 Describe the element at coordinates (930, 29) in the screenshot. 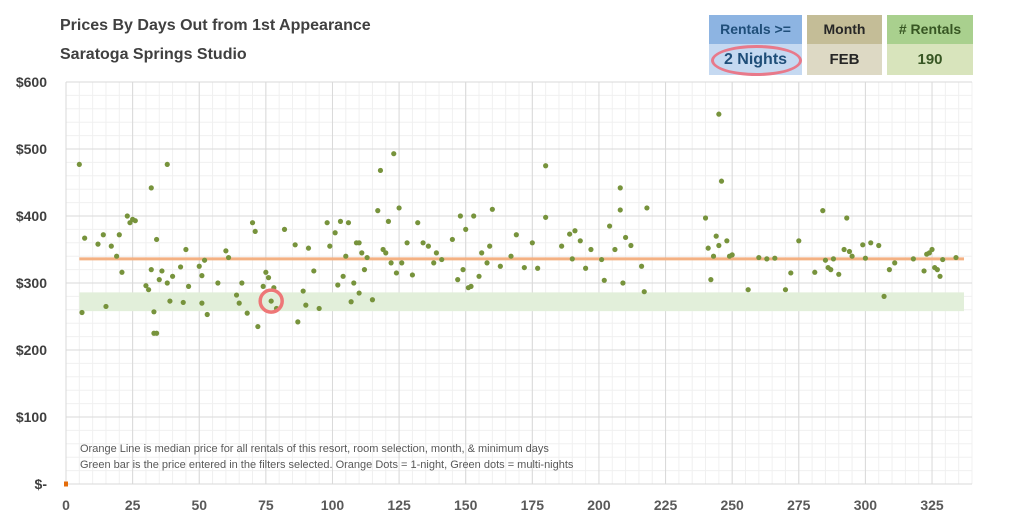

I see `rentals-count-header: # Rentals` at that location.